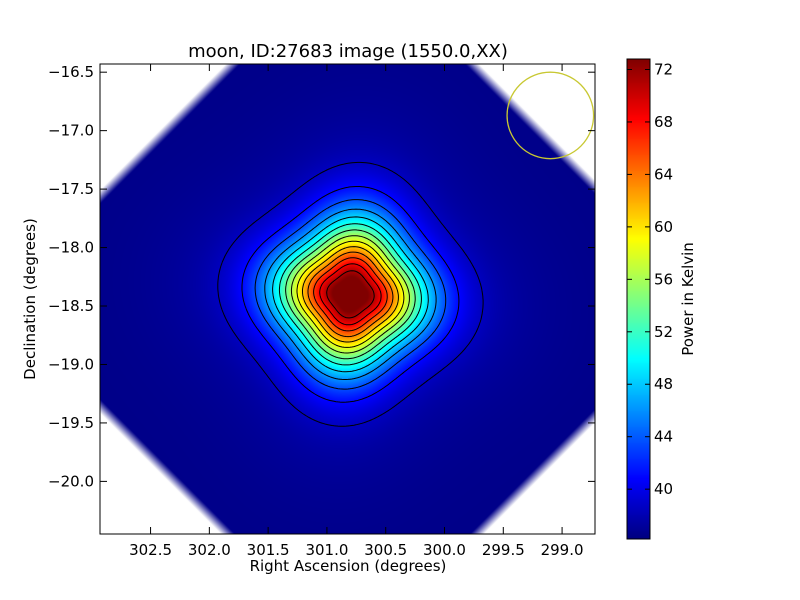 The height and width of the screenshot is (600, 800). I want to click on colorbar-tick-label: 44, so click(663, 437).